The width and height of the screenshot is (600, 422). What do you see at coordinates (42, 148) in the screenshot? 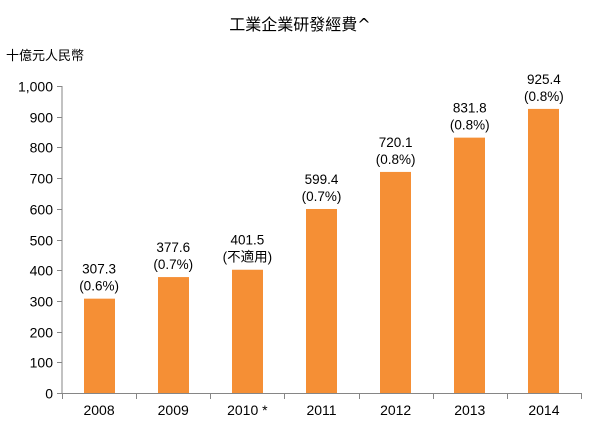
I see `y-tick-label: 800` at bounding box center [42, 148].